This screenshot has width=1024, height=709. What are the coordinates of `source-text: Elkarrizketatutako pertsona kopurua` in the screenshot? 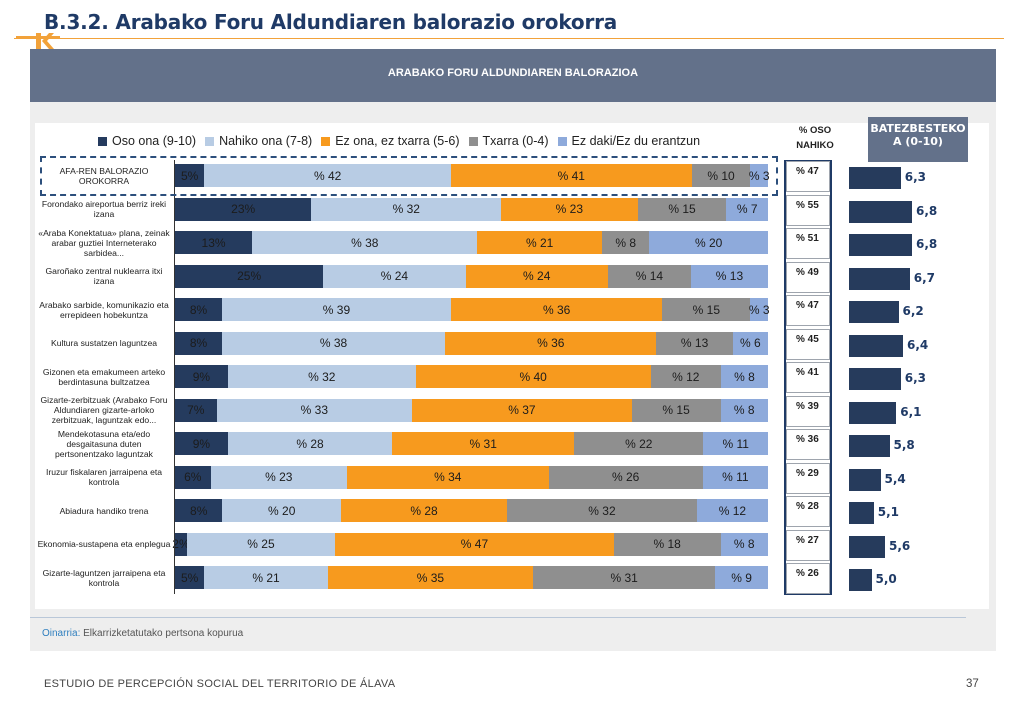 It's located at (163, 633).